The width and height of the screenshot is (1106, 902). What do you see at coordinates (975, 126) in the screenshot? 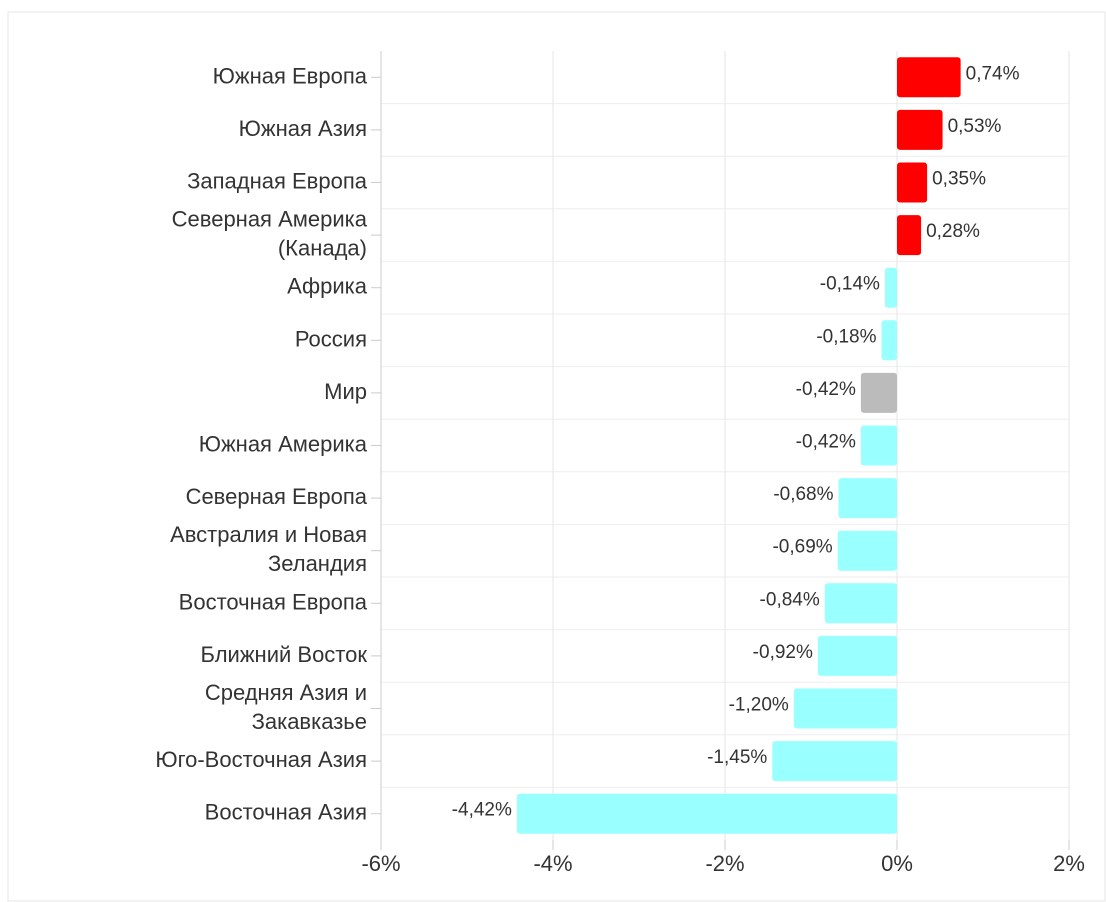
I see `data-label: 0,53%` at bounding box center [975, 126].